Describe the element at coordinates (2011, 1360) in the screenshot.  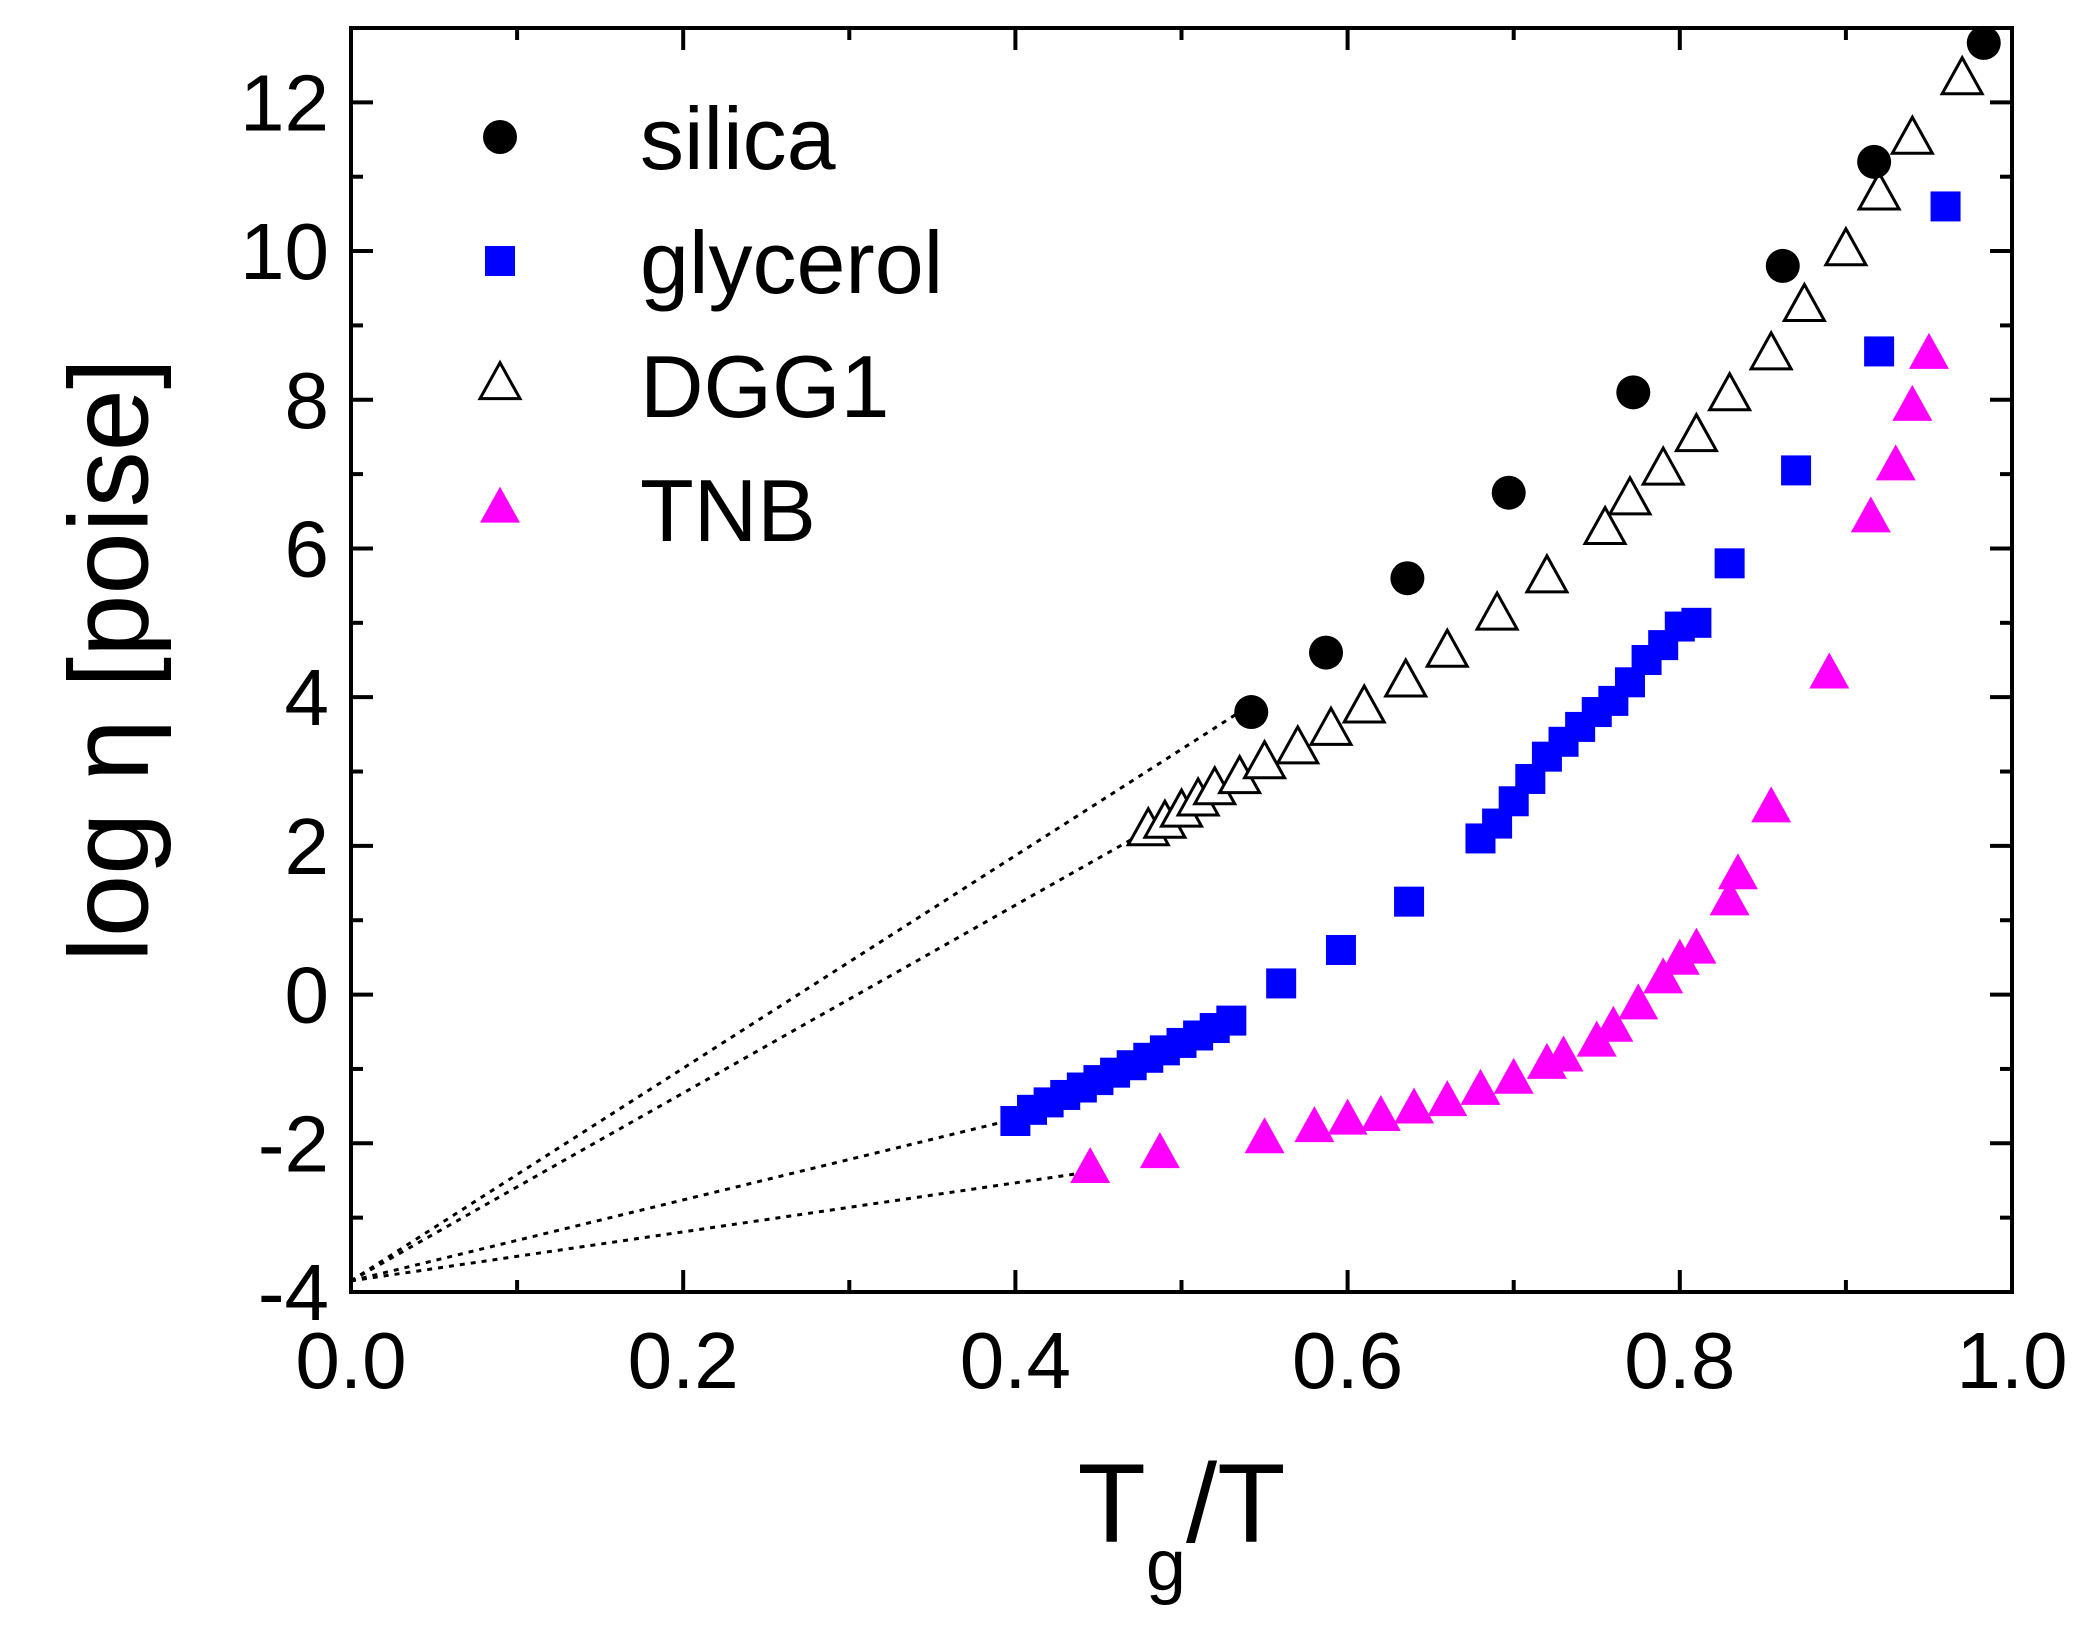
I see `x-tick-label: 1.0` at that location.